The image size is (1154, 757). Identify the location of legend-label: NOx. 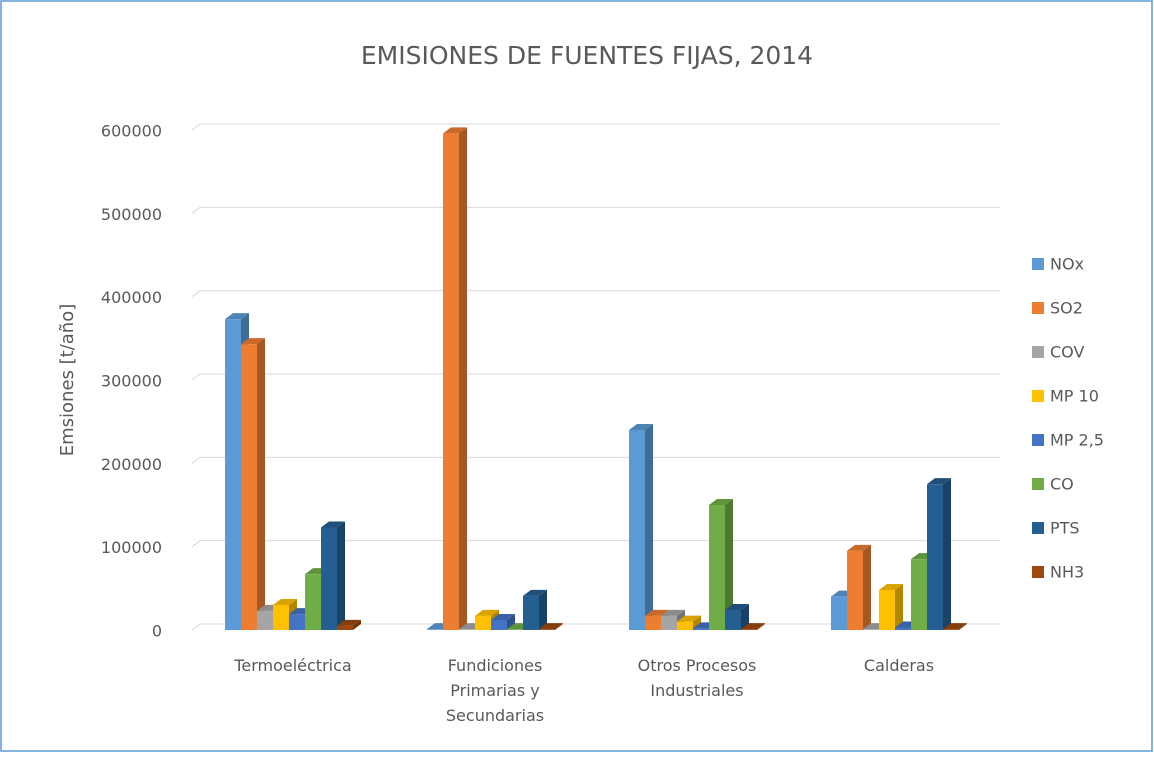
(1067, 264).